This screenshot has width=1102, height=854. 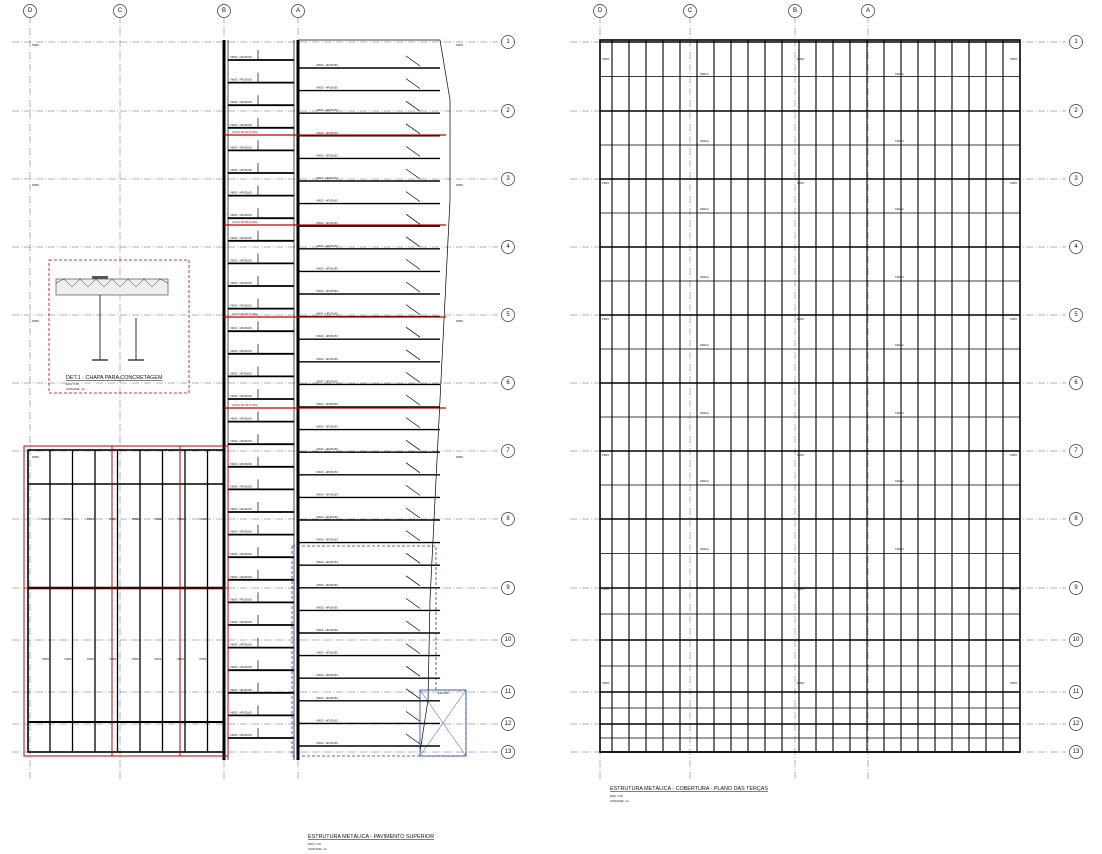 What do you see at coordinates (795, 11) in the screenshot?
I see `column-bubble-B-label: B` at bounding box center [795, 11].